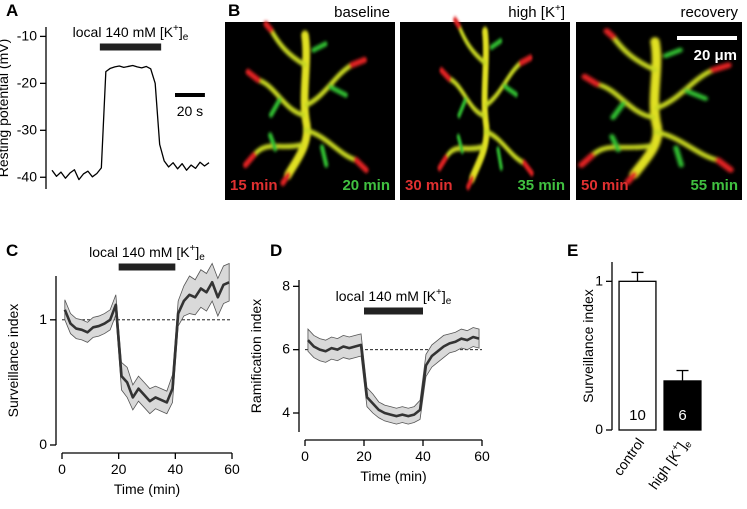  What do you see at coordinates (366, 185) in the screenshot?
I see `green-time: 20 min` at bounding box center [366, 185].